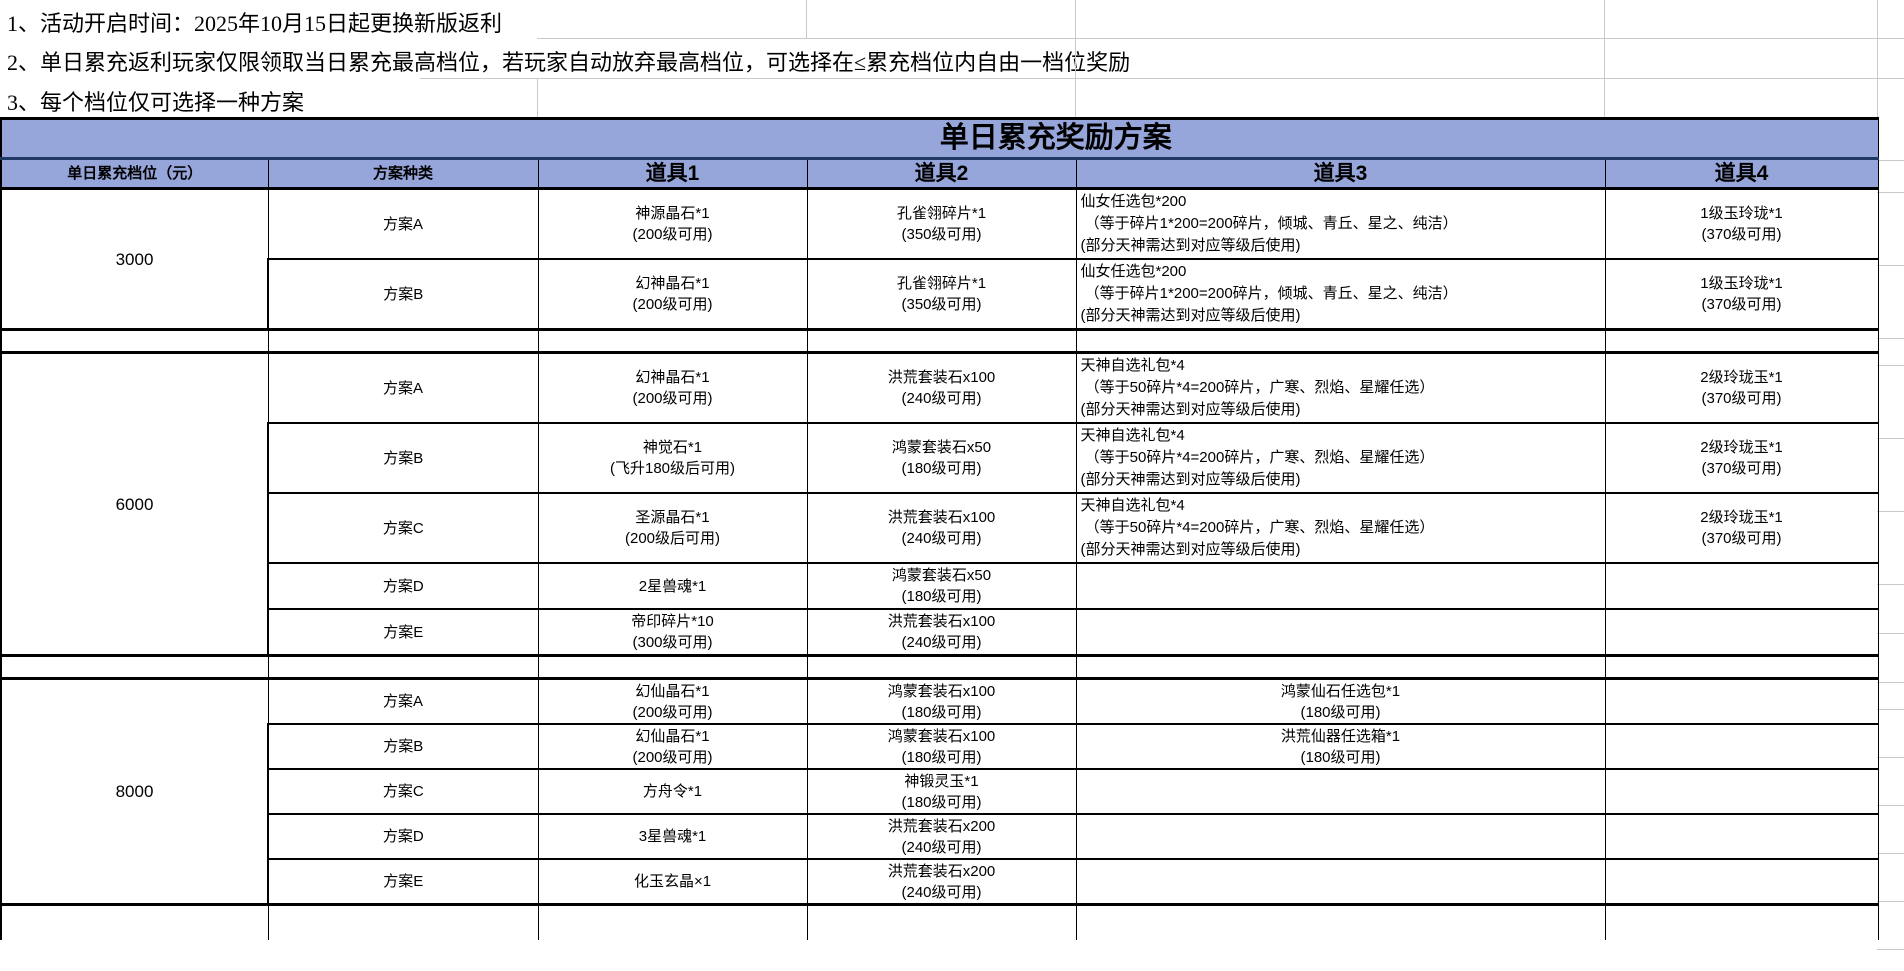 This screenshot has width=1904, height=971. Describe the element at coordinates (255, 23) in the screenshot. I see `note-line-1: 1、活动开启时间：2025年10月15日起更换新版返利` at that location.